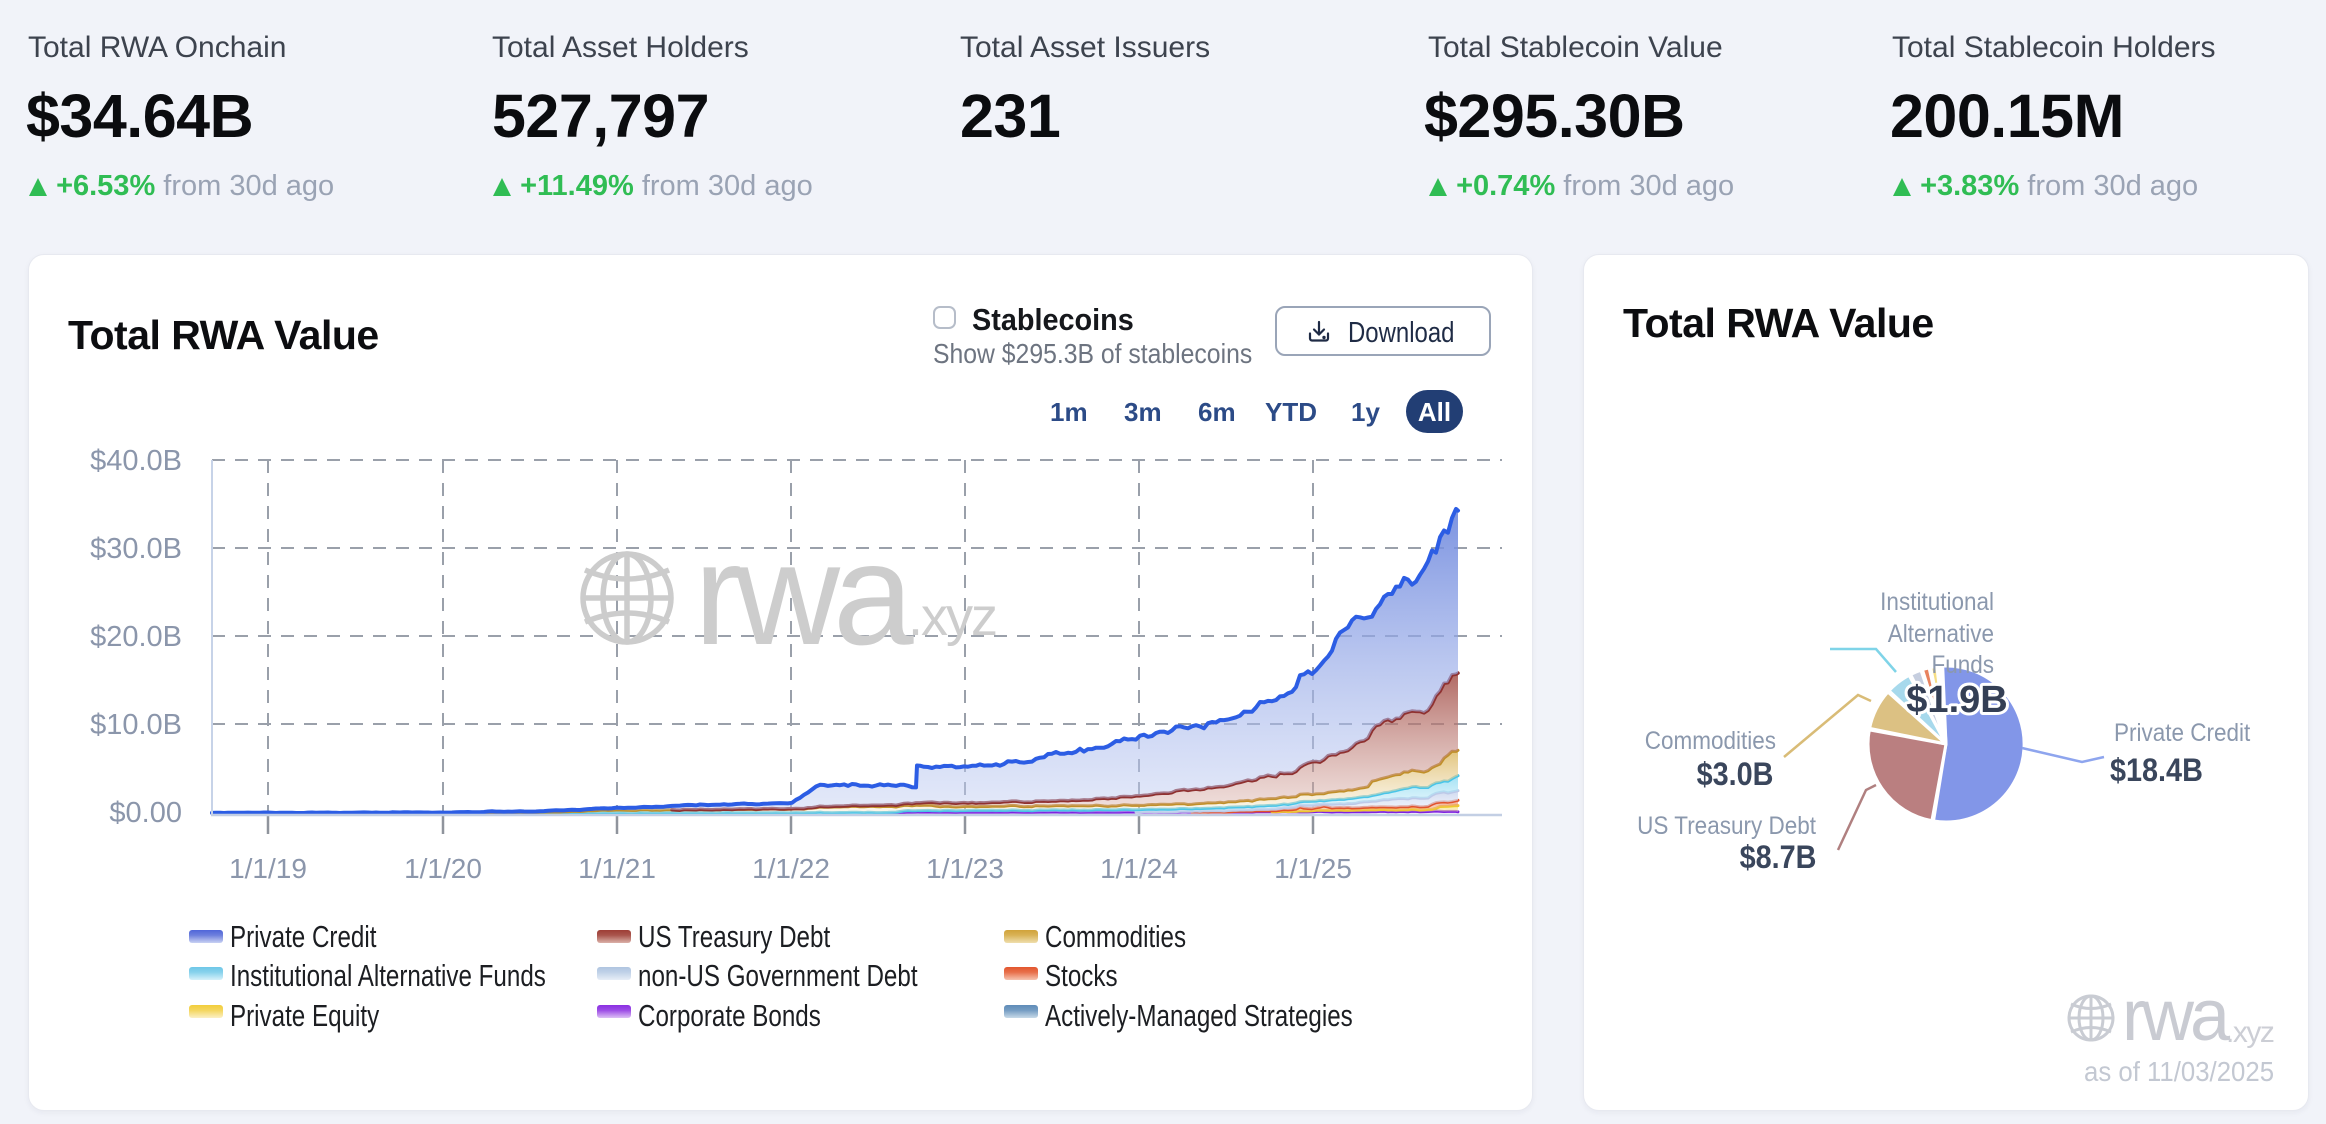 This screenshot has height=1124, width=2326. I want to click on svg-text: $1.9B, so click(1956, 700).